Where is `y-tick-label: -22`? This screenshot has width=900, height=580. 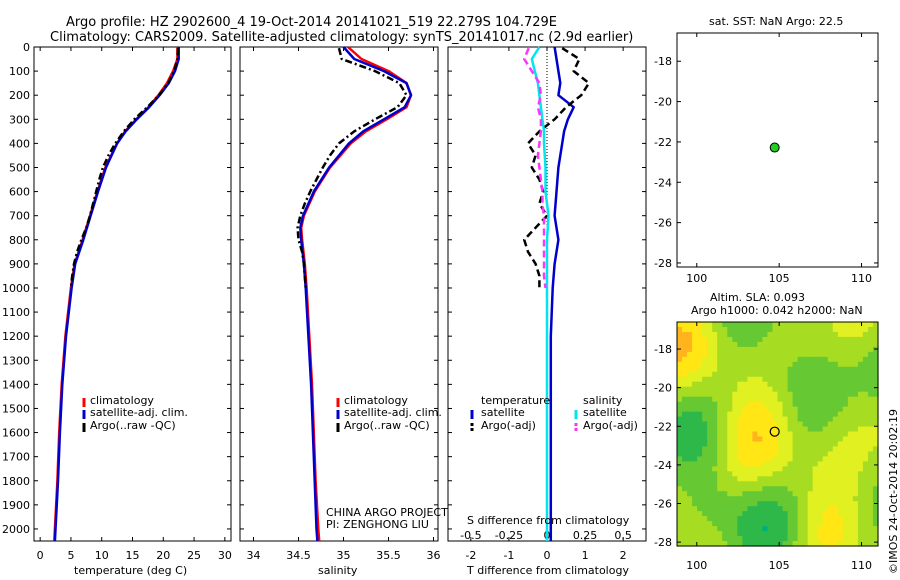 y-tick-label: -22 is located at coordinates (663, 142).